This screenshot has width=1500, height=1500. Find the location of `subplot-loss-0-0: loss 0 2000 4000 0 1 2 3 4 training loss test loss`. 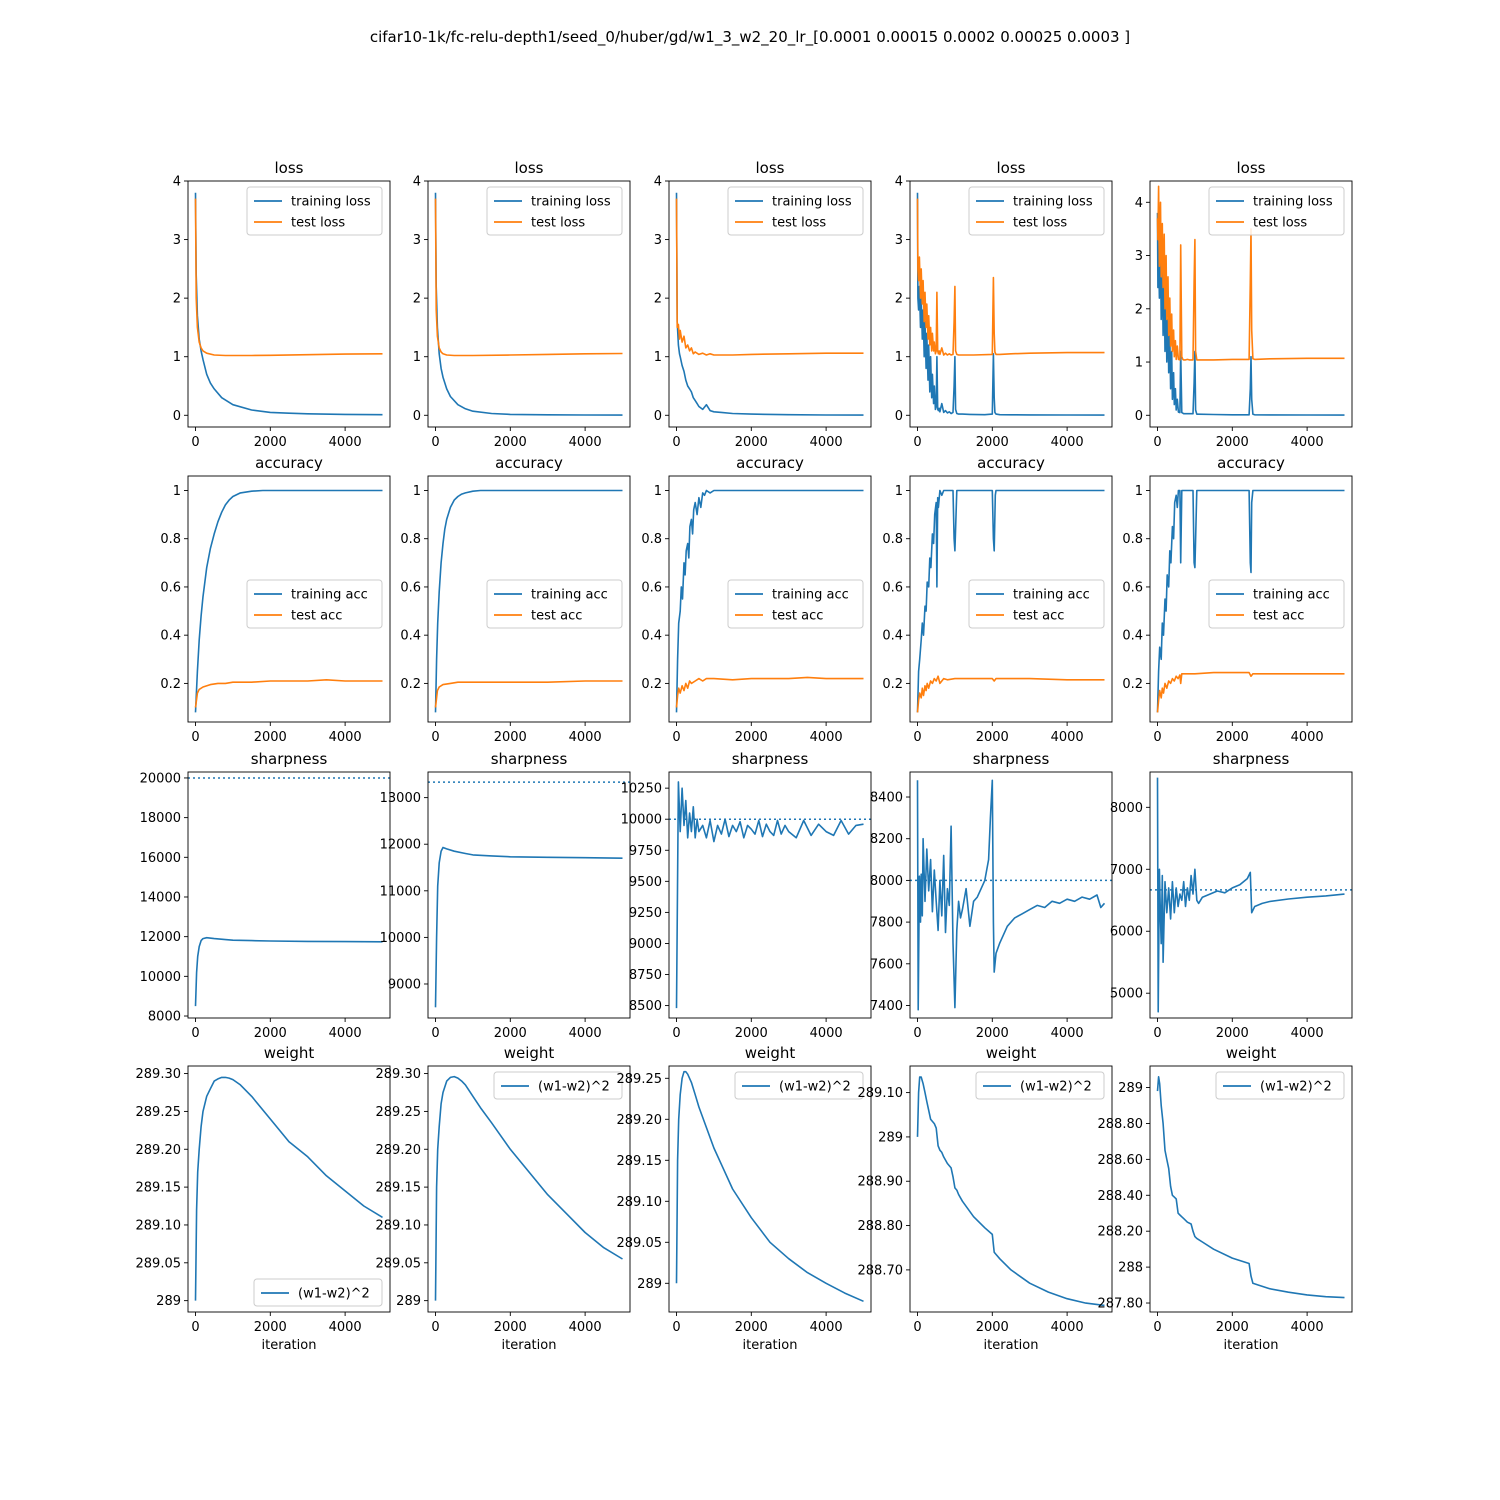

subplot-loss-0-0: loss 0 2000 4000 0 1 2 3 4 training loss test loss is located at coordinates (282, 304).